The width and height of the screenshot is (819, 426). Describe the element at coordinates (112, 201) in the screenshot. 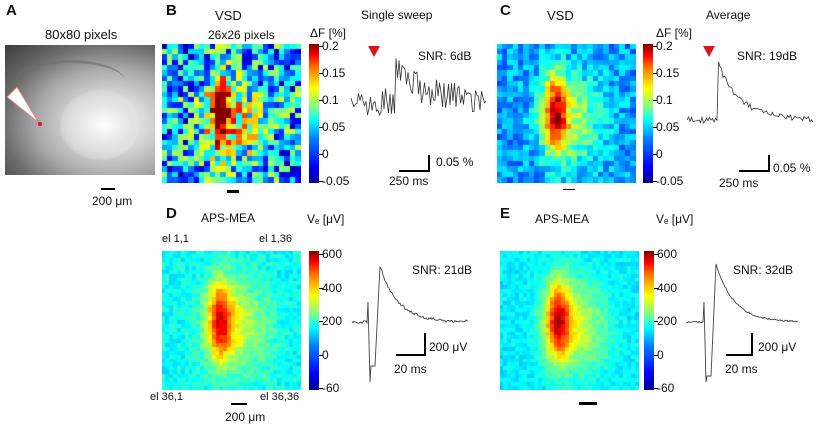

I see `scale-label-a: 200 μm` at that location.